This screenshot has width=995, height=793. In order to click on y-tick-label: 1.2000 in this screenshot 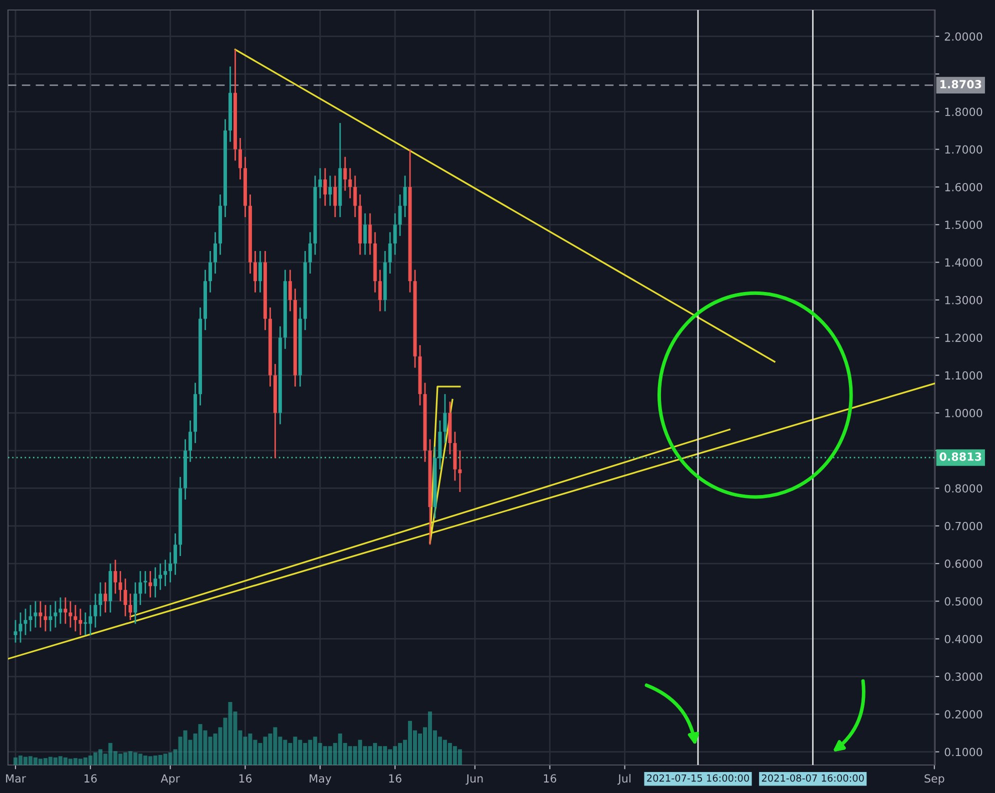, I will do `click(963, 338)`.